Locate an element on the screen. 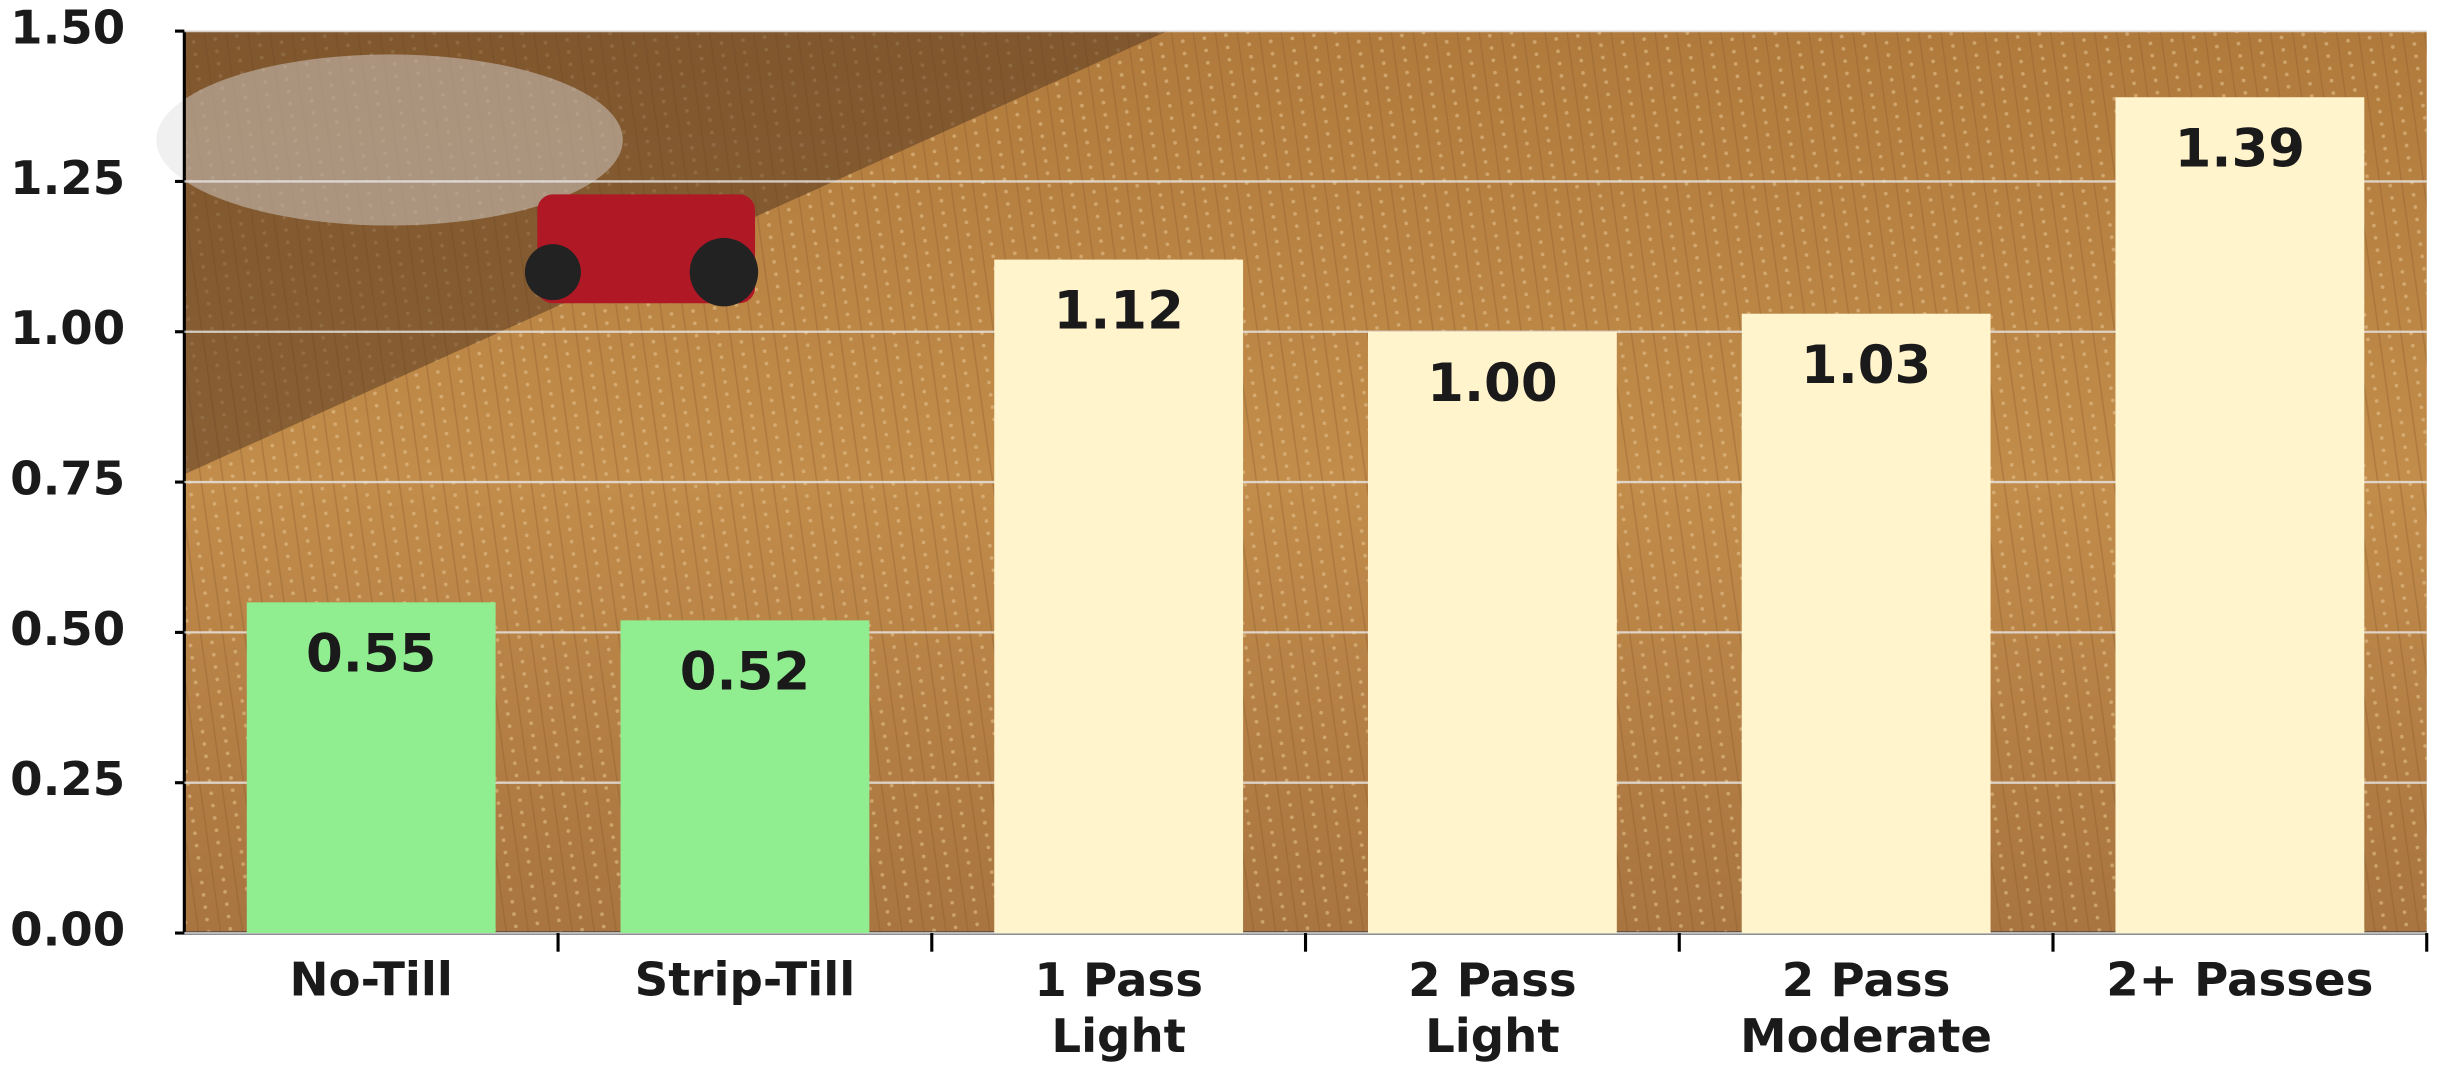 The height and width of the screenshot is (1073, 2440). y-tick-label: 0.00 is located at coordinates (67, 931).